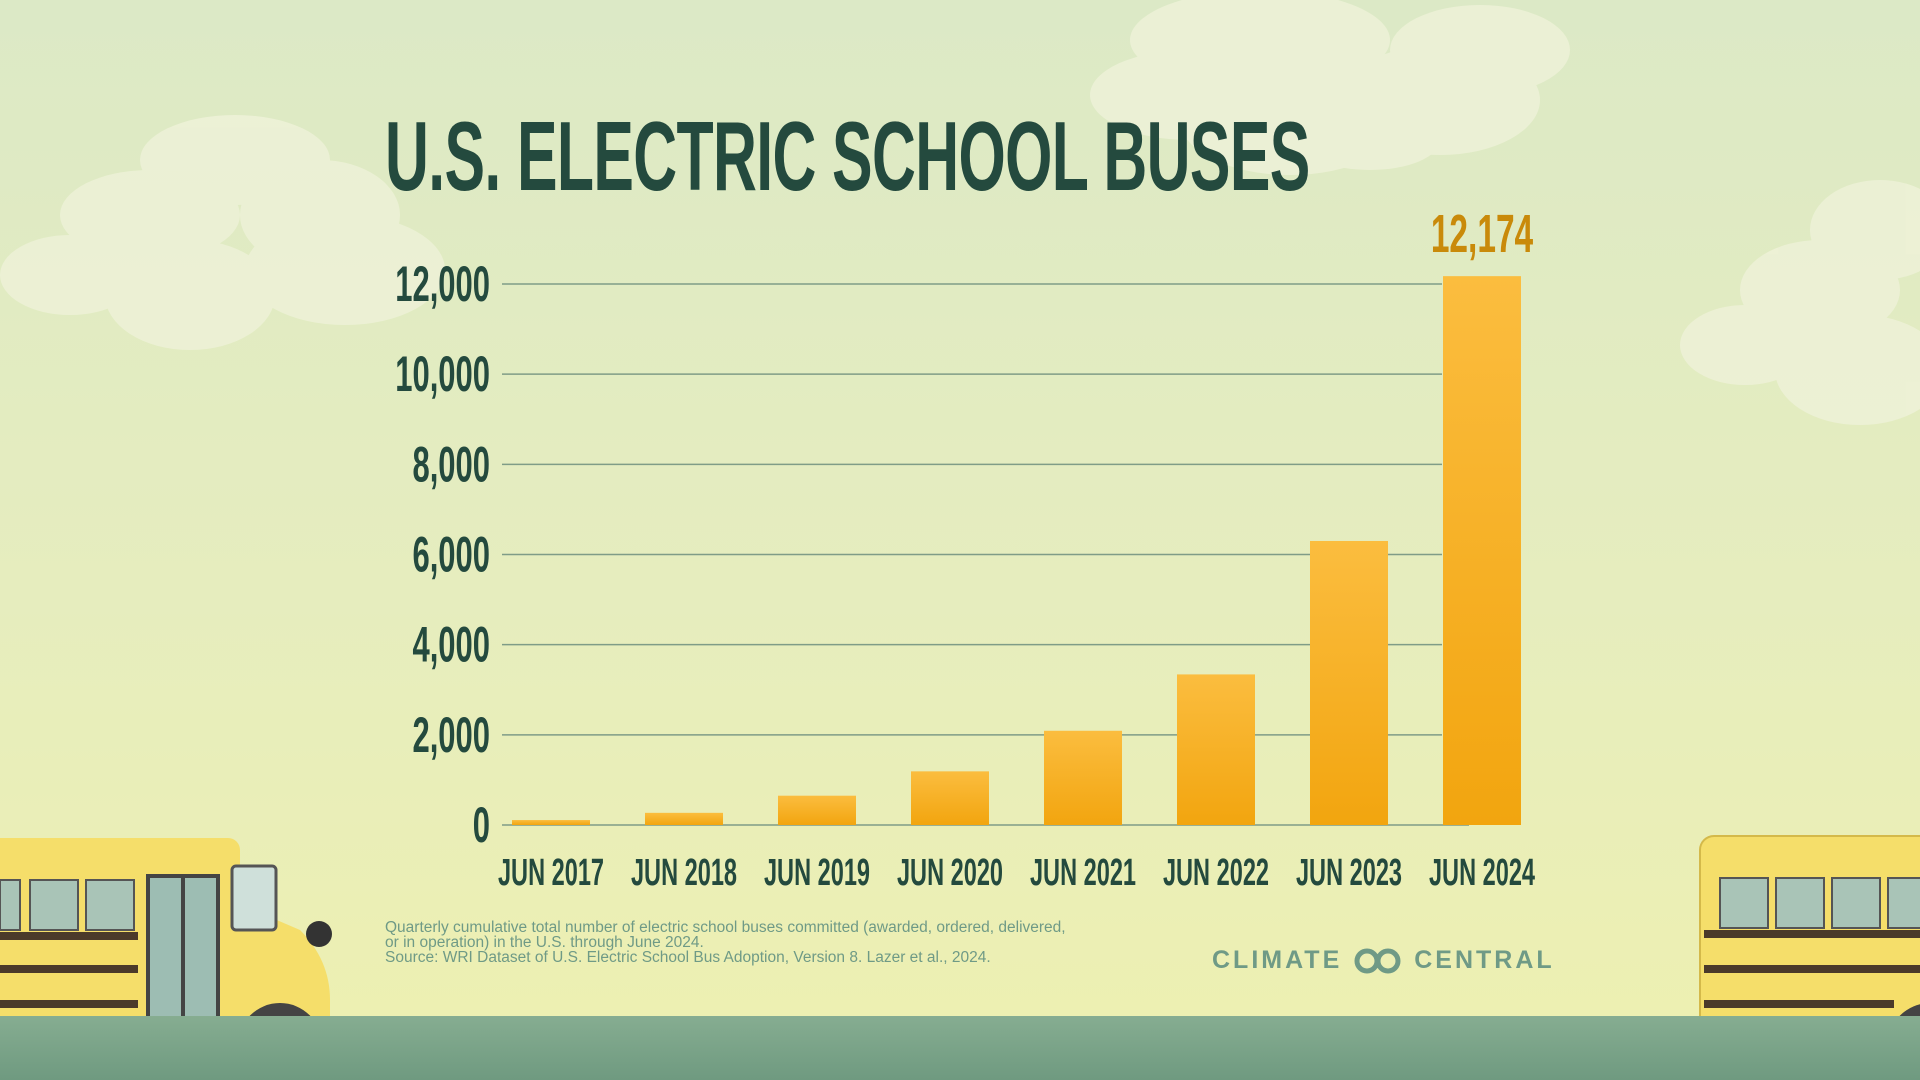 This screenshot has height=1080, width=1920. Describe the element at coordinates (950, 871) in the screenshot. I see `x-tick-label: JUN 2020` at that location.